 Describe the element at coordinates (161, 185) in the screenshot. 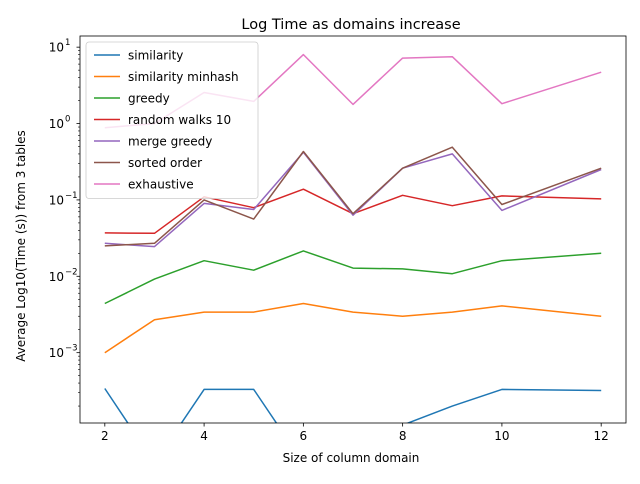

I see `legend-label: exhaustive` at that location.